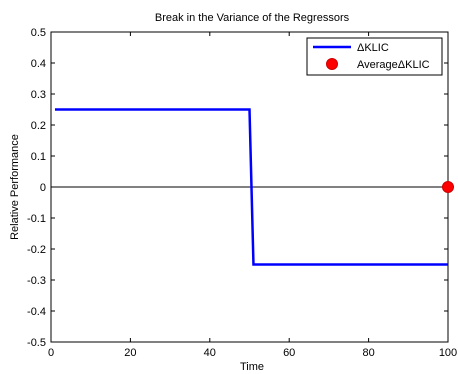 The height and width of the screenshot is (374, 458). I want to click on y-tick-label: -0.2, so click(36, 250).